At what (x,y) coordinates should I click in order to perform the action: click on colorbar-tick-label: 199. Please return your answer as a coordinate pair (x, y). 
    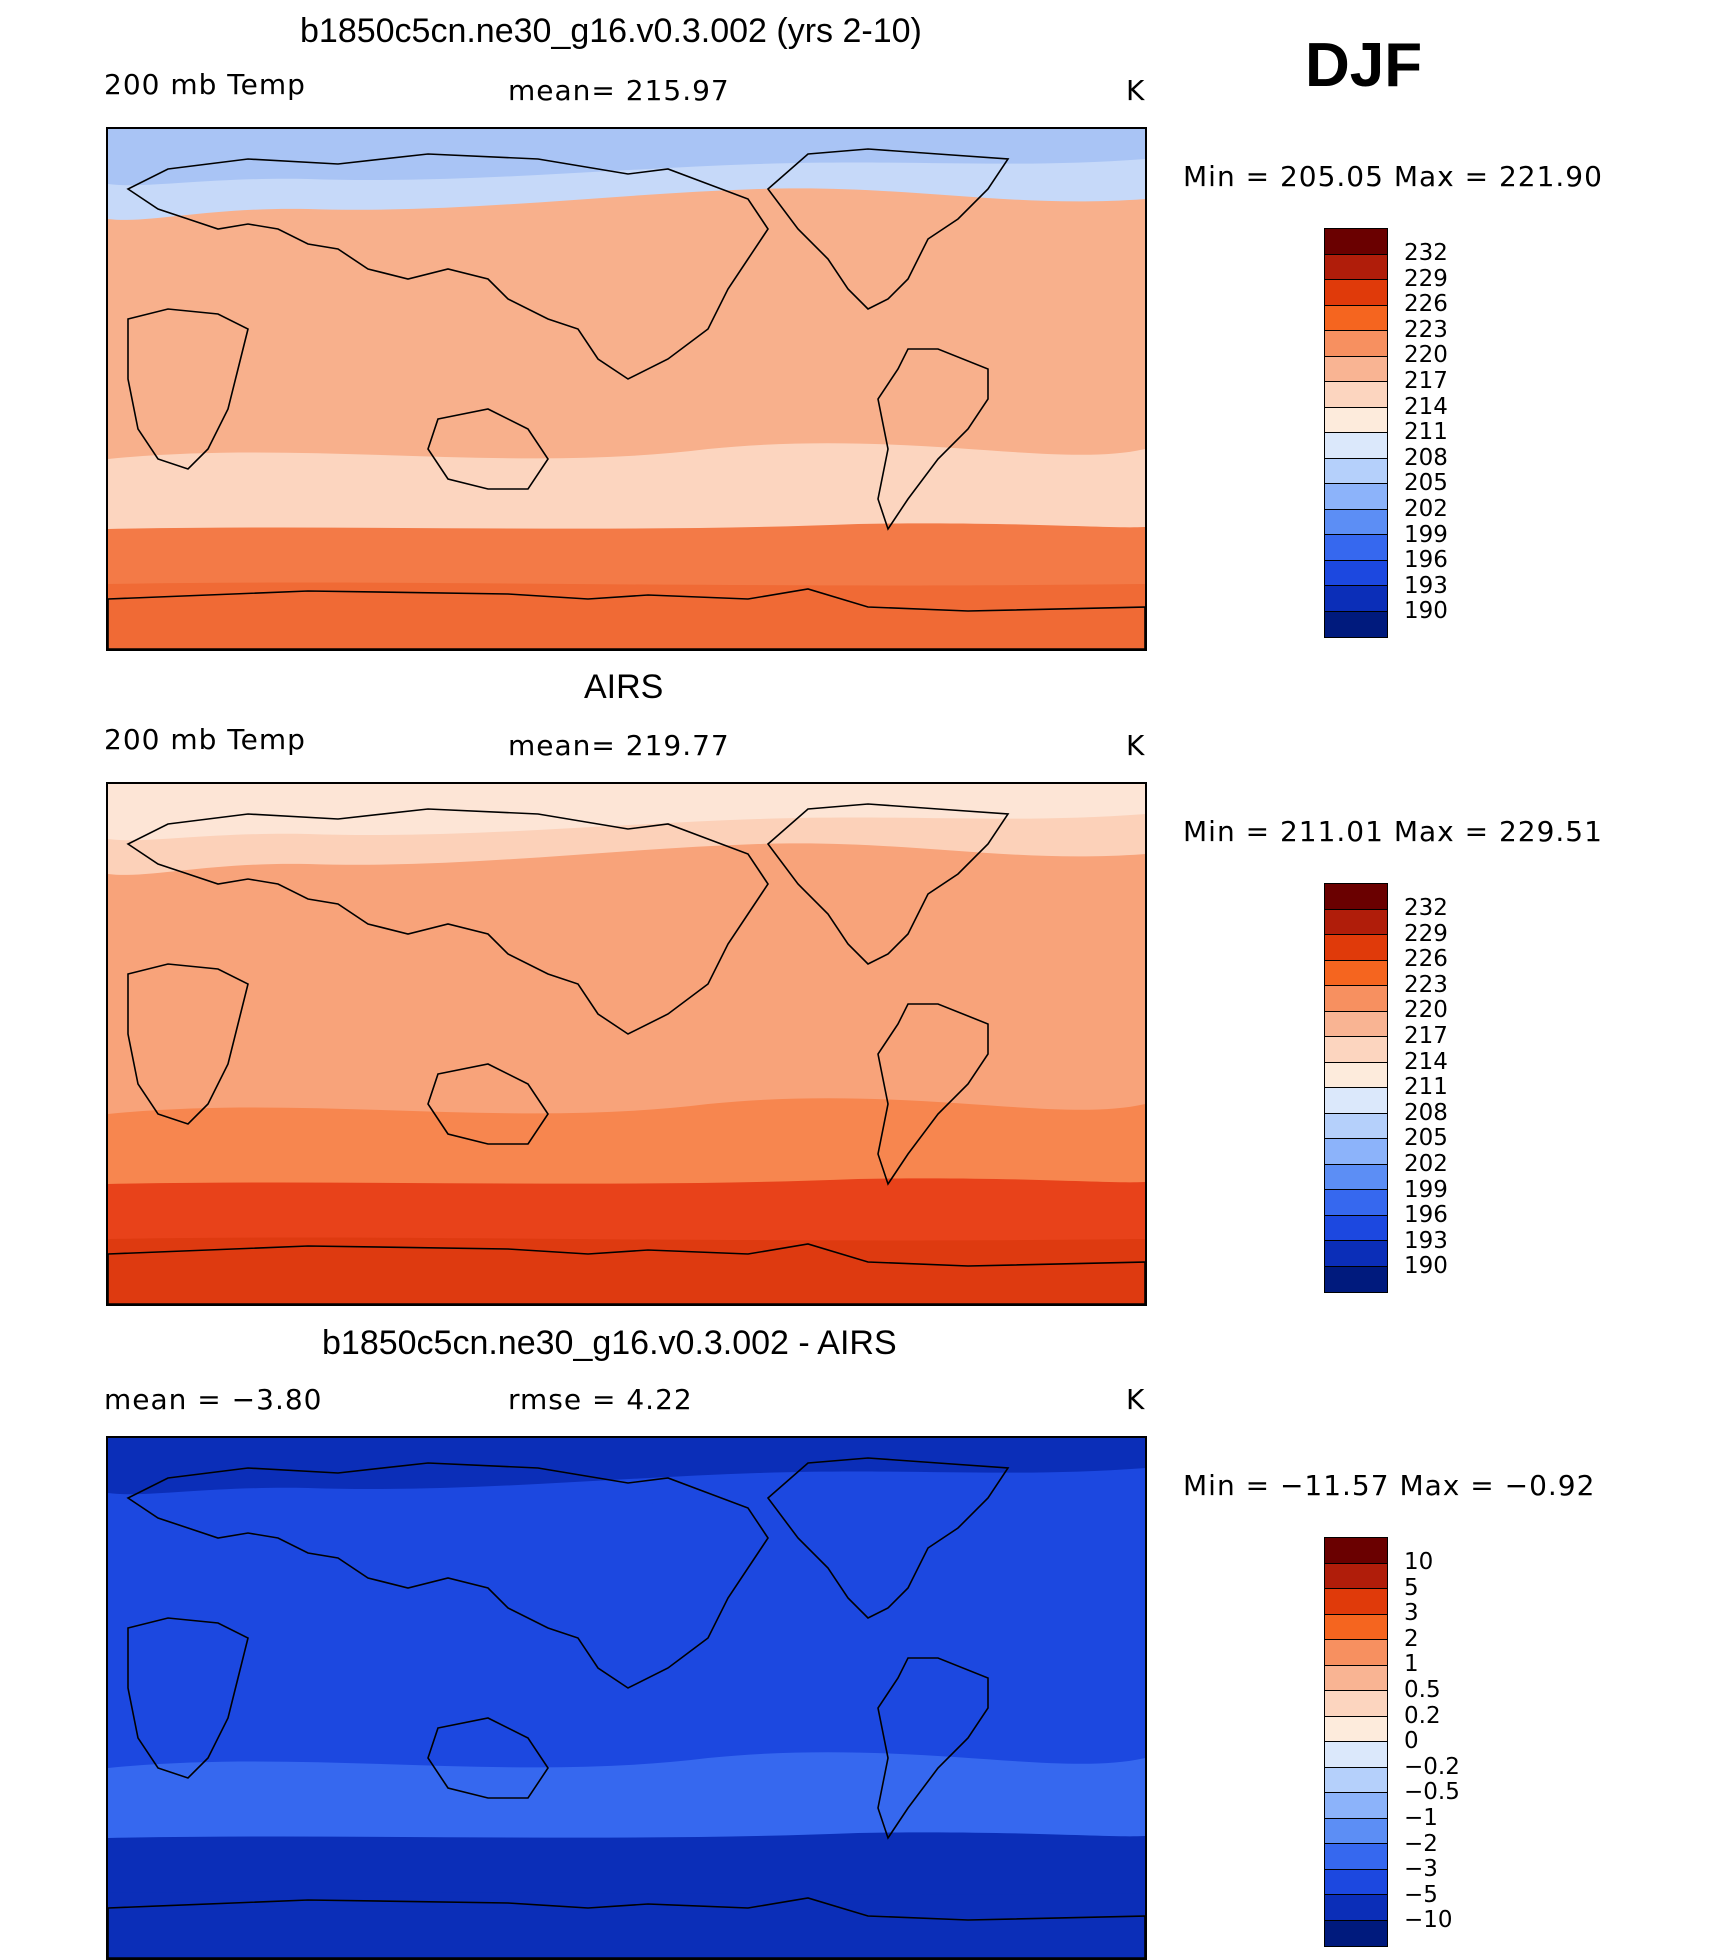
    Looking at the image, I should click on (1426, 1189).